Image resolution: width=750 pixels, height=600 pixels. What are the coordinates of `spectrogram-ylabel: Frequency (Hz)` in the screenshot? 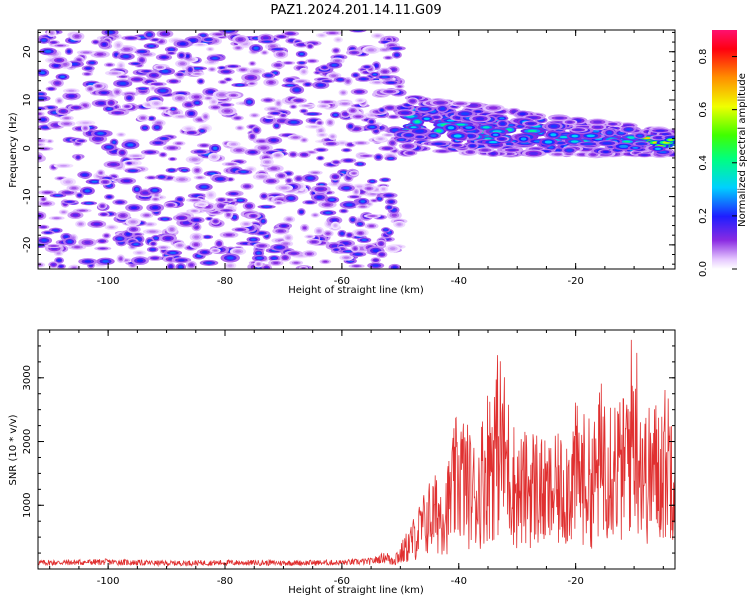 It's located at (13, 150).